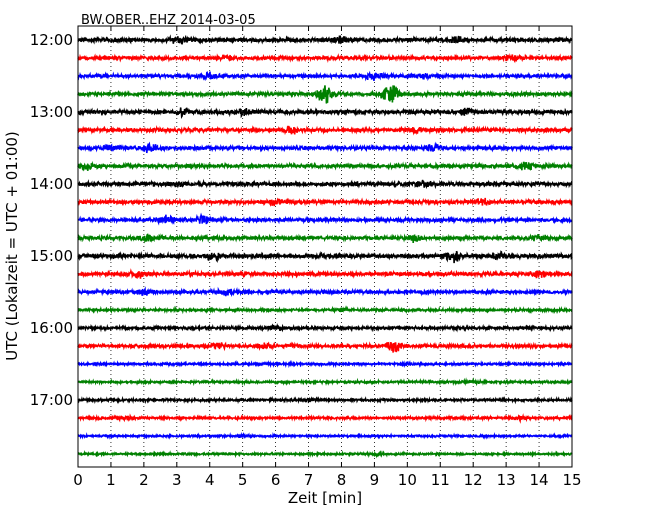 The image size is (650, 520). Describe the element at coordinates (210, 480) in the screenshot. I see `x-tick-label: 4` at that location.